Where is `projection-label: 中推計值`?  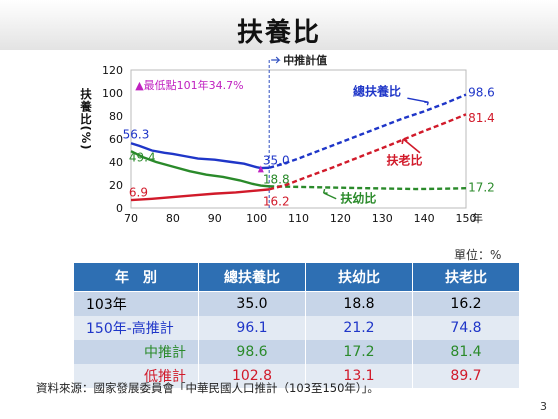
projection-label: 中推計值 is located at coordinates (305, 60).